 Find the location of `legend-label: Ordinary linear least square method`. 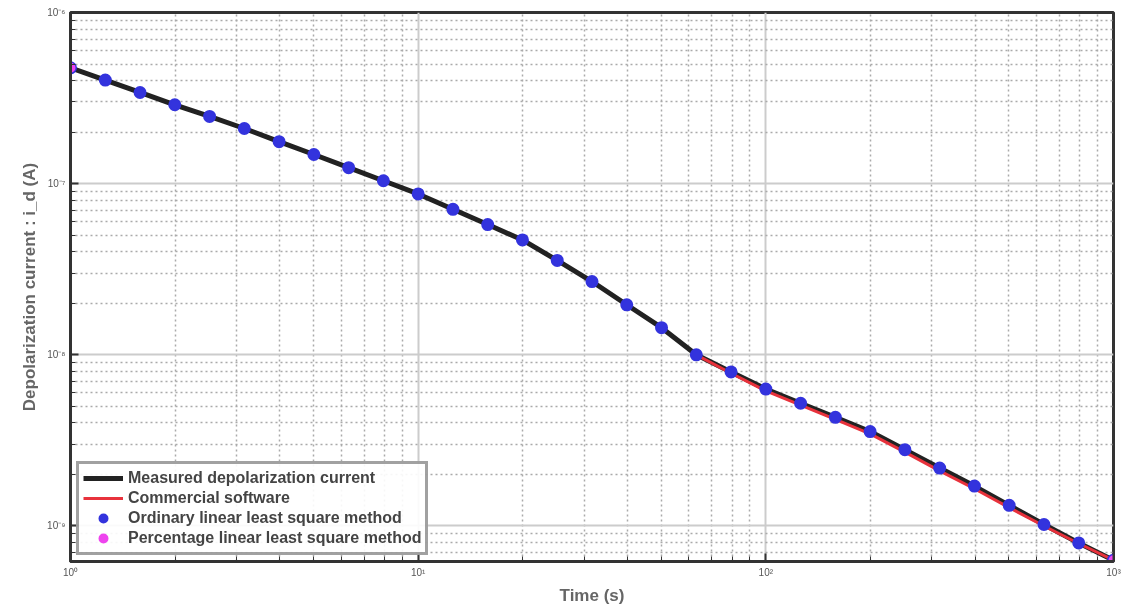

legend-label: Ordinary linear least square method is located at coordinates (265, 518).